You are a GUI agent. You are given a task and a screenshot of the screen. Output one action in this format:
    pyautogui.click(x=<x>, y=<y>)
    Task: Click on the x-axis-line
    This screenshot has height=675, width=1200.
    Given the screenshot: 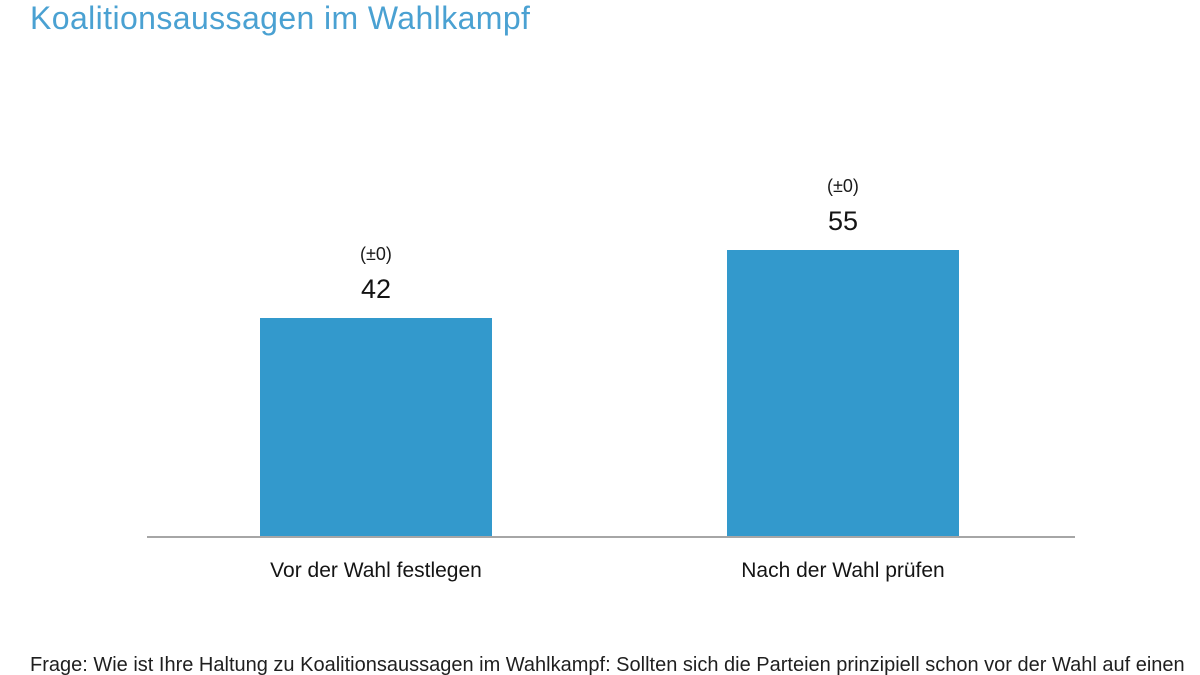 What is the action you would take?
    pyautogui.click(x=611, y=537)
    